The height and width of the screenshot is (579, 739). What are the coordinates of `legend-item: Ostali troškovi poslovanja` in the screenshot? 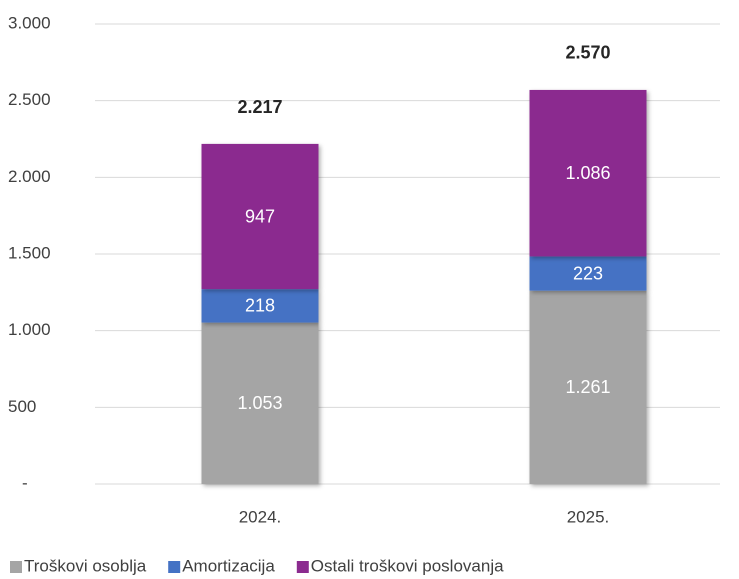 It's located at (400, 565).